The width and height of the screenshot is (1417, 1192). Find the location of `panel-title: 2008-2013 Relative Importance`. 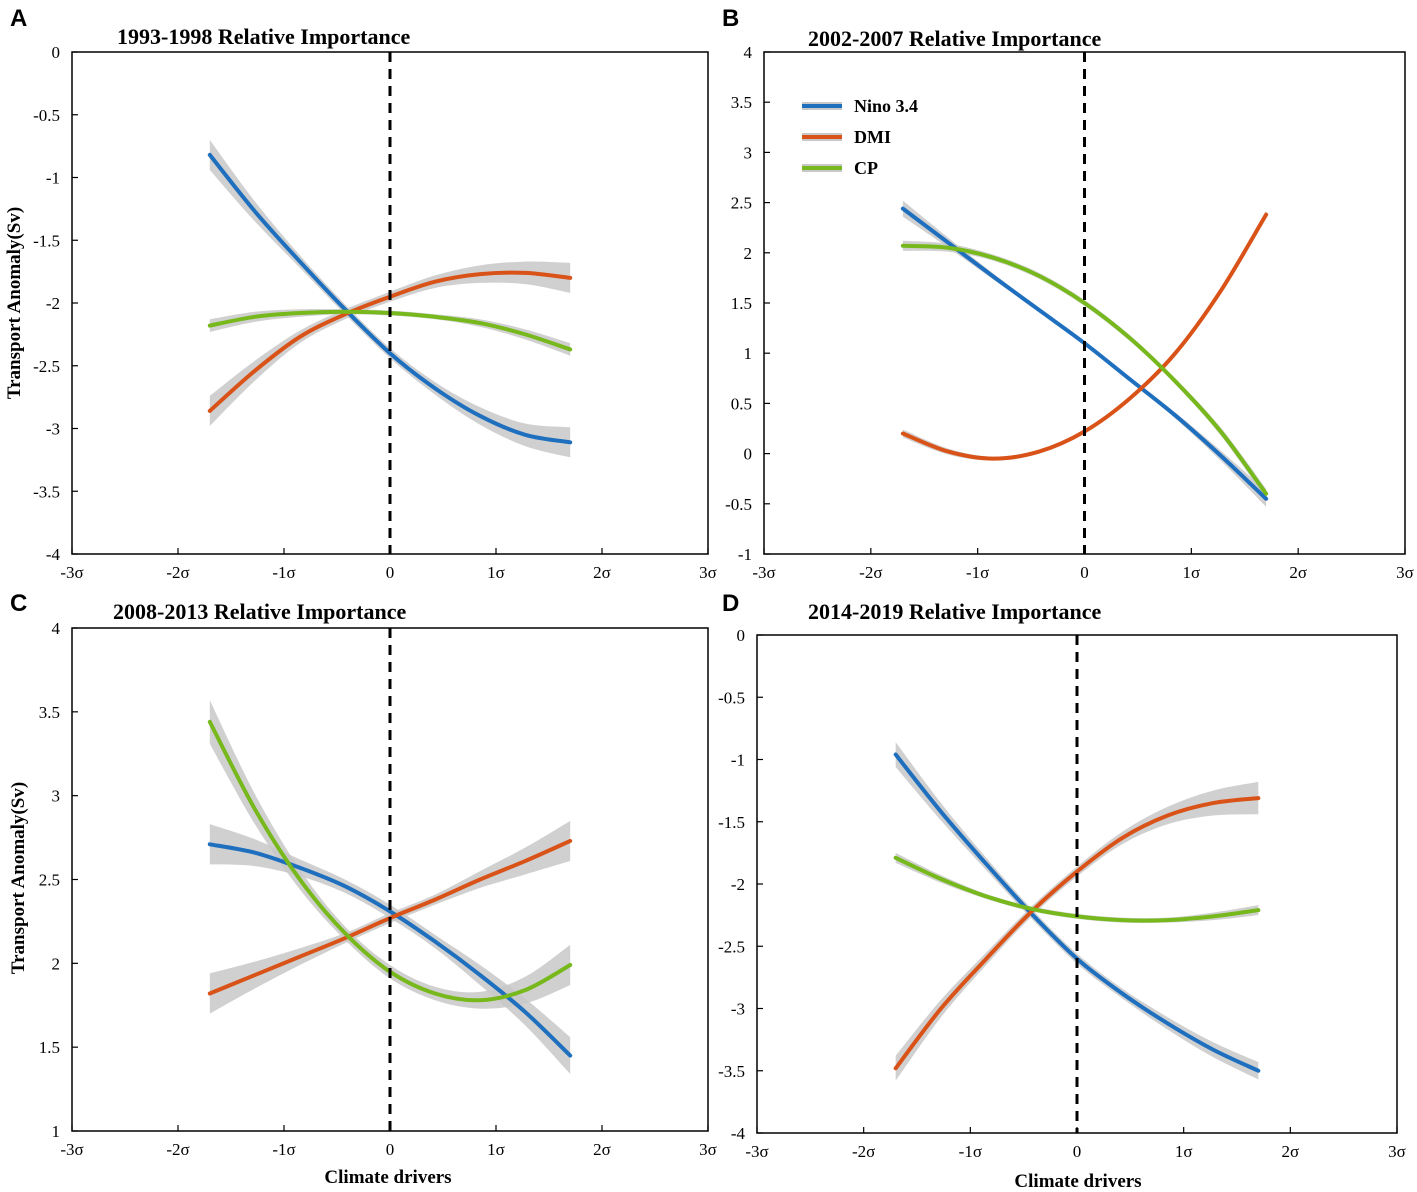

panel-title: 2008-2013 Relative Importance is located at coordinates (260, 611).